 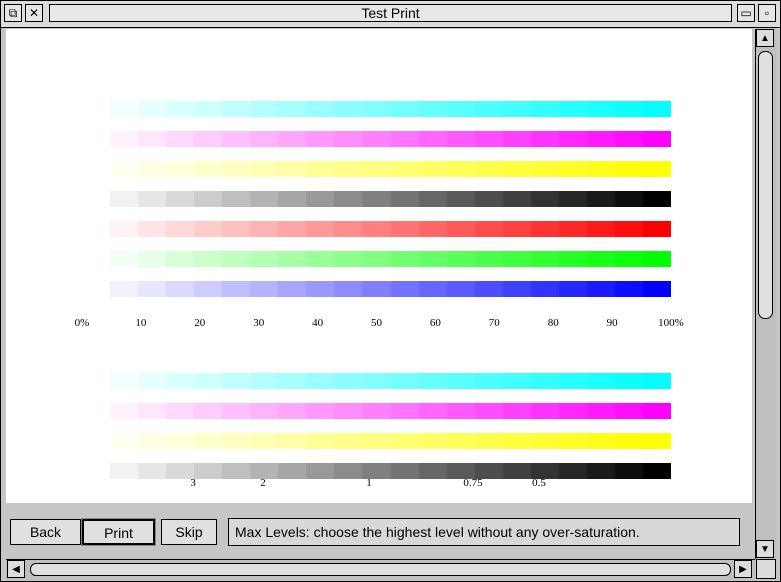 I want to click on back-icon: ⧉, so click(x=13, y=13).